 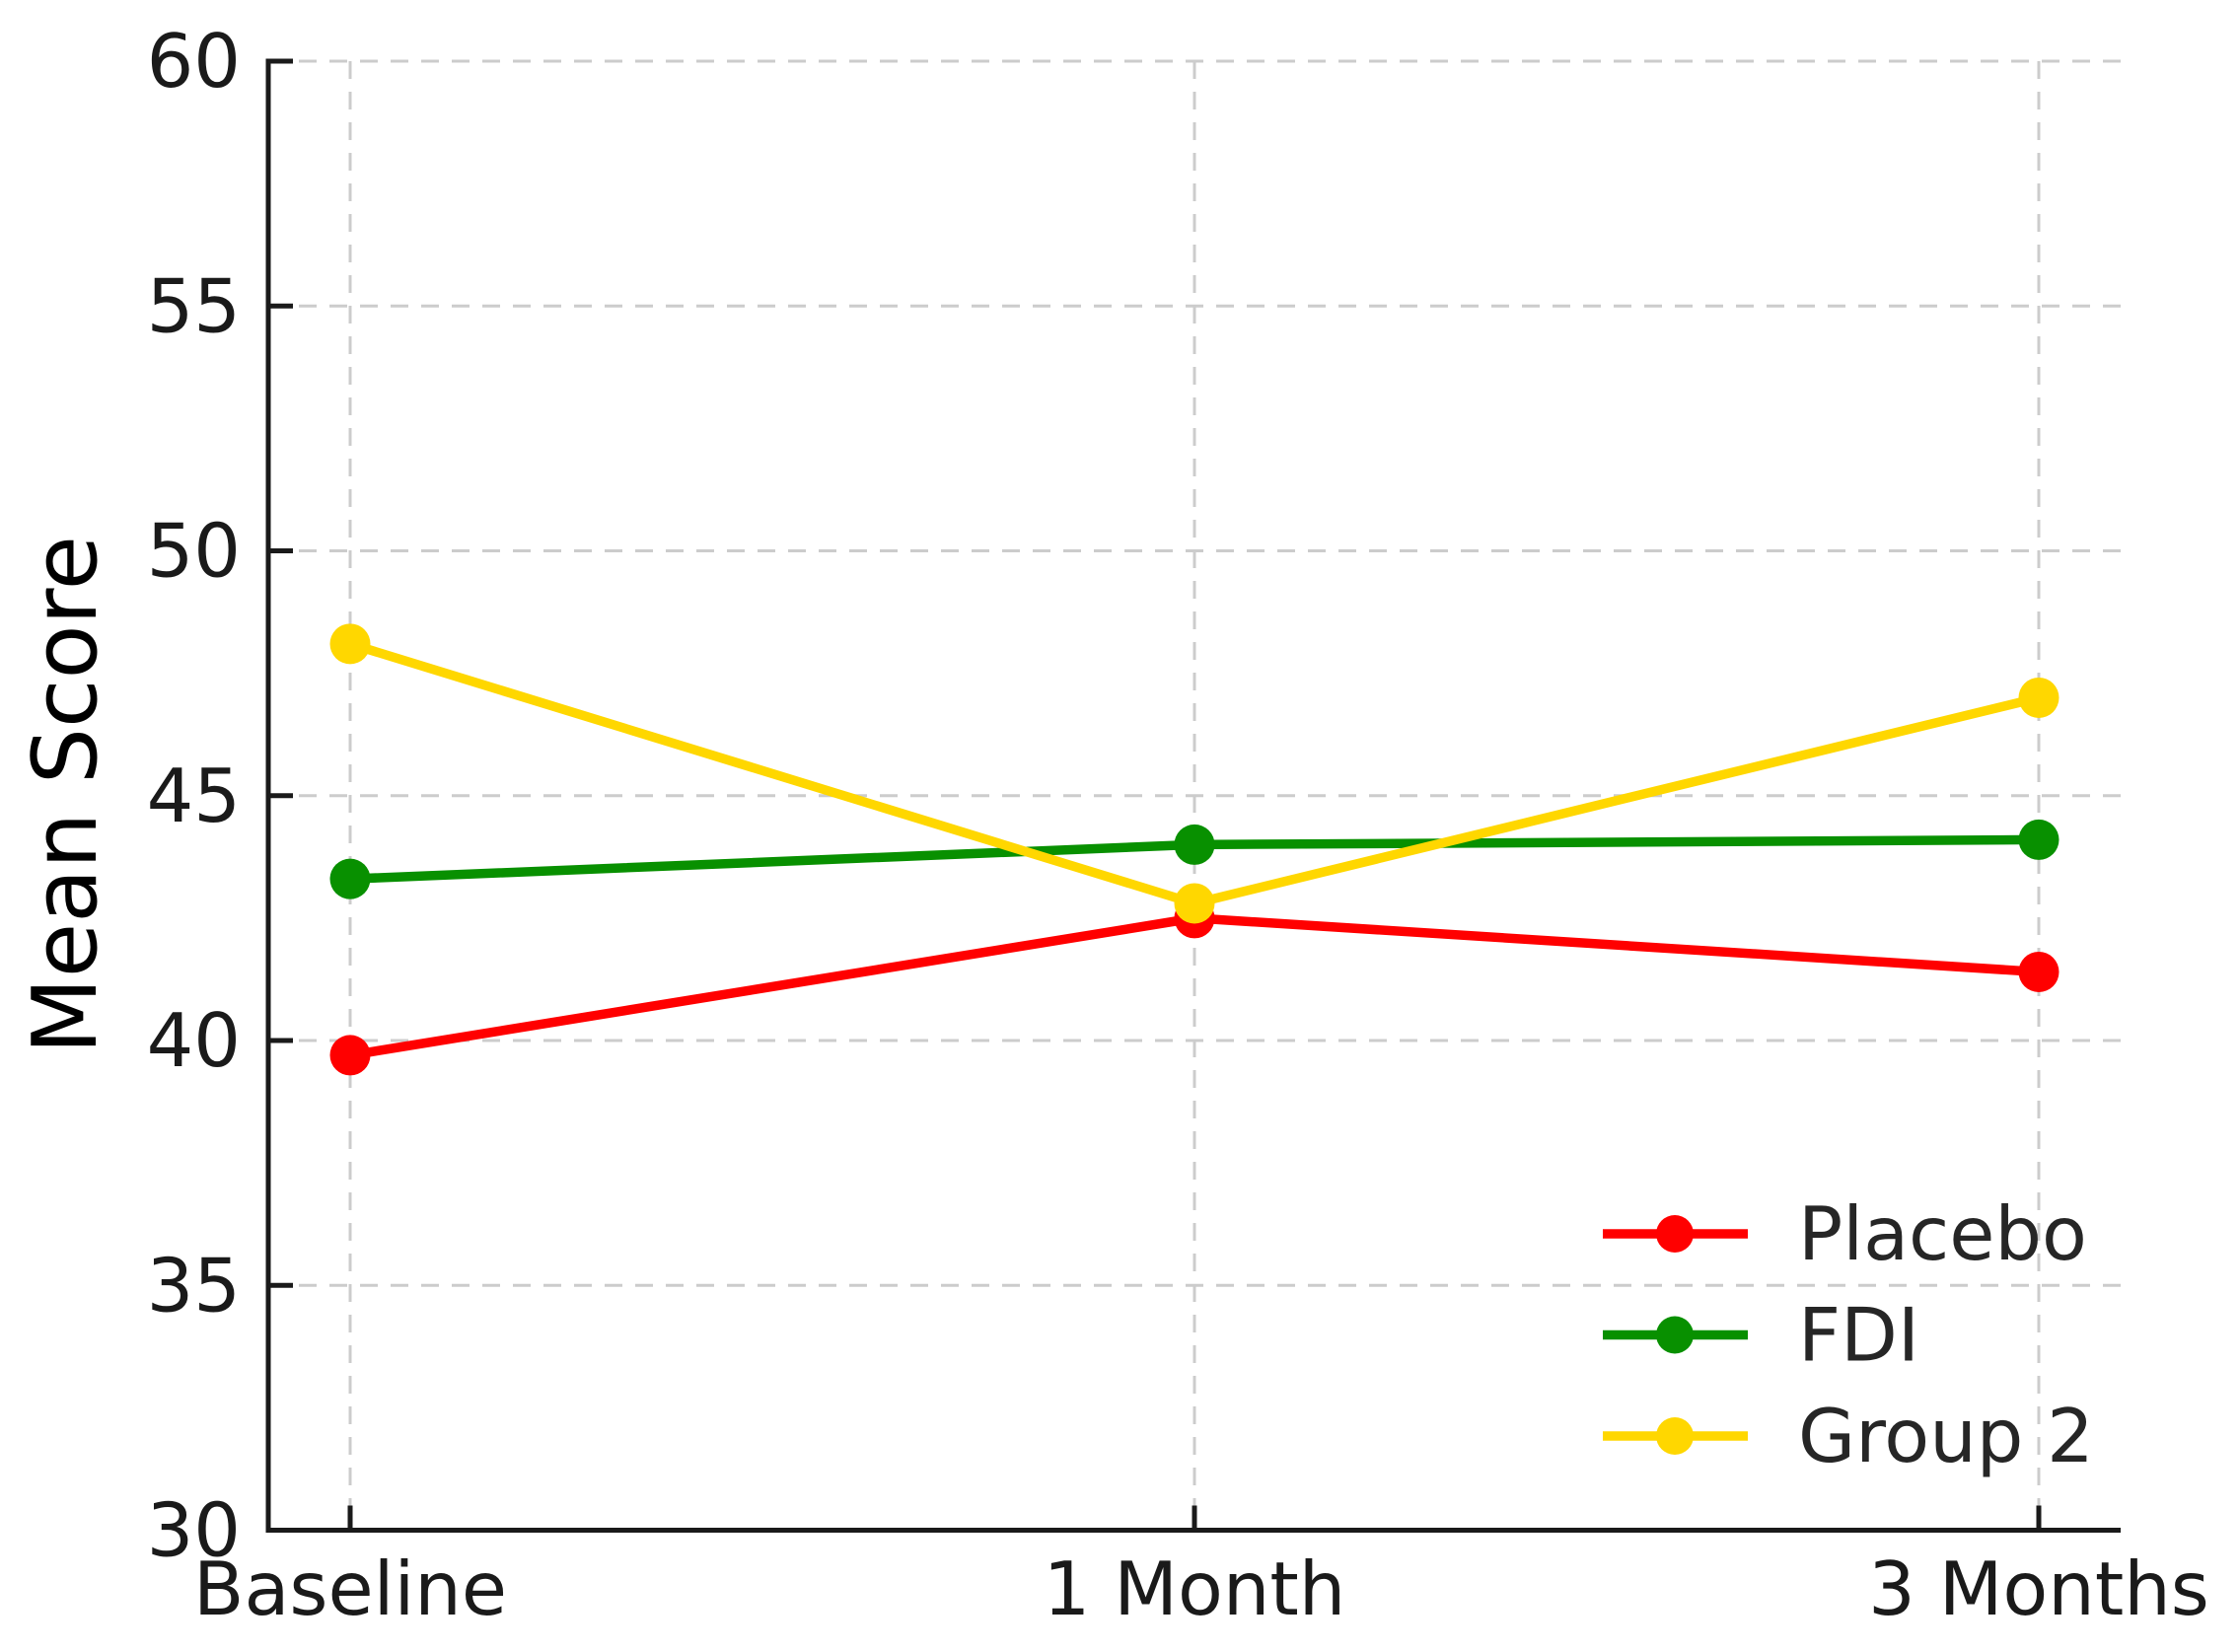 I want to click on y-tick-label: 50, so click(x=194, y=552).